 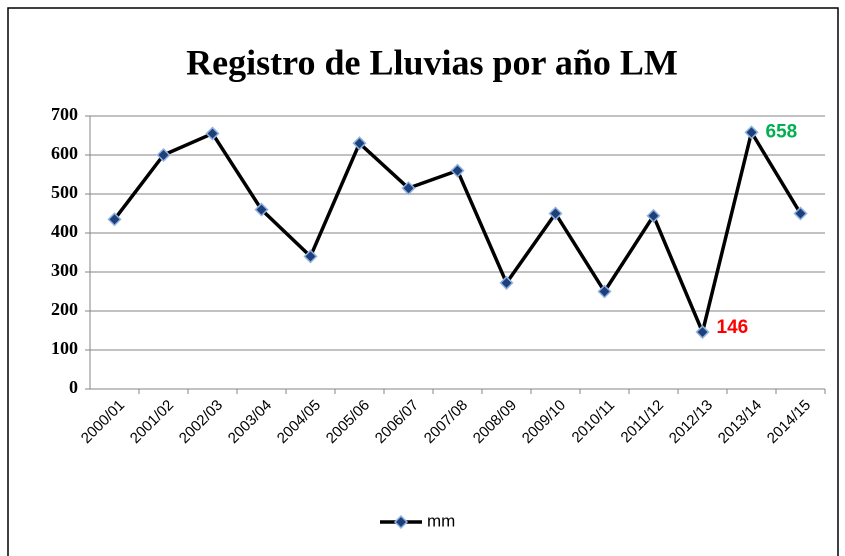 I want to click on x-tick-label: 2012/13, so click(x=691, y=422).